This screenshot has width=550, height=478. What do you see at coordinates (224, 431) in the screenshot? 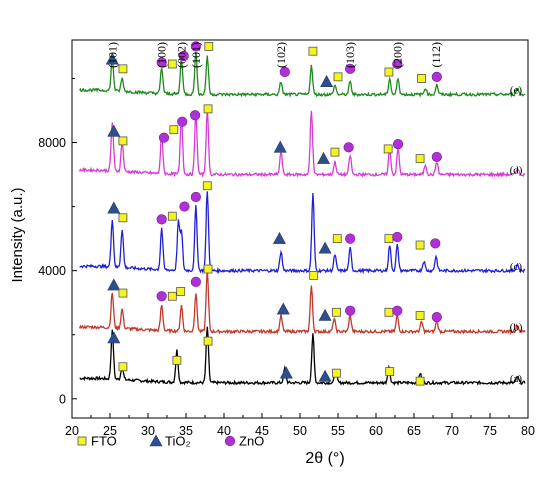
I see `x-tick-label: 40` at bounding box center [224, 431].